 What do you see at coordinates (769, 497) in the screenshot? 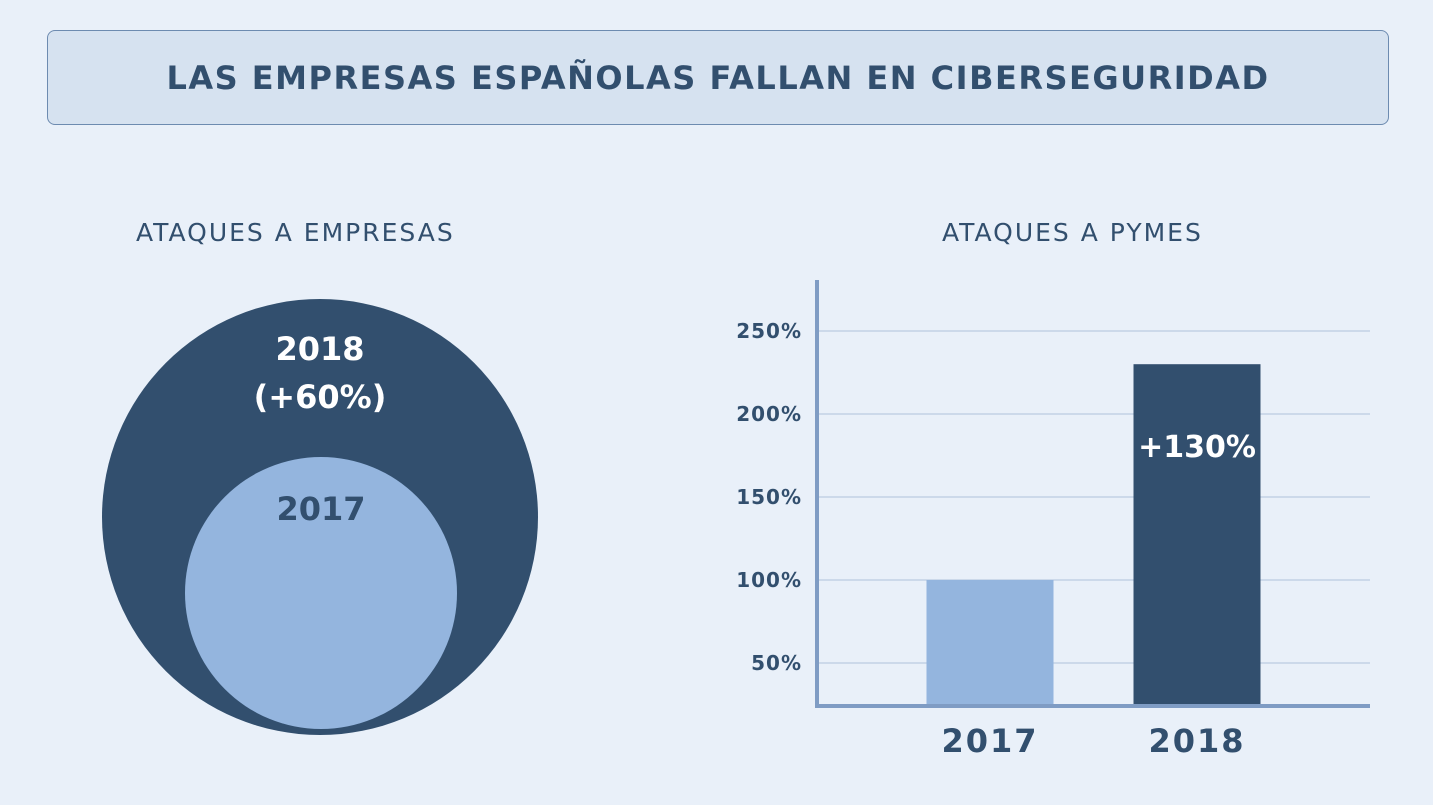
I see `y-tick-label: 150%` at bounding box center [769, 497].